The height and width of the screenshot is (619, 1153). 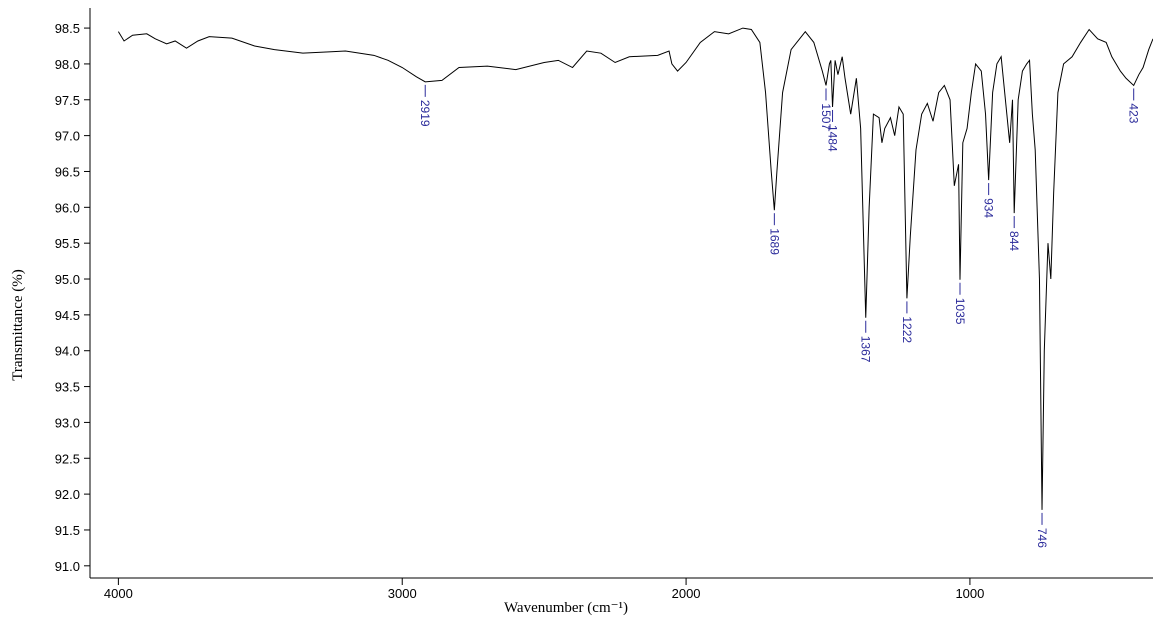 I want to click on y-tick-label: 92.0, so click(x=67, y=494).